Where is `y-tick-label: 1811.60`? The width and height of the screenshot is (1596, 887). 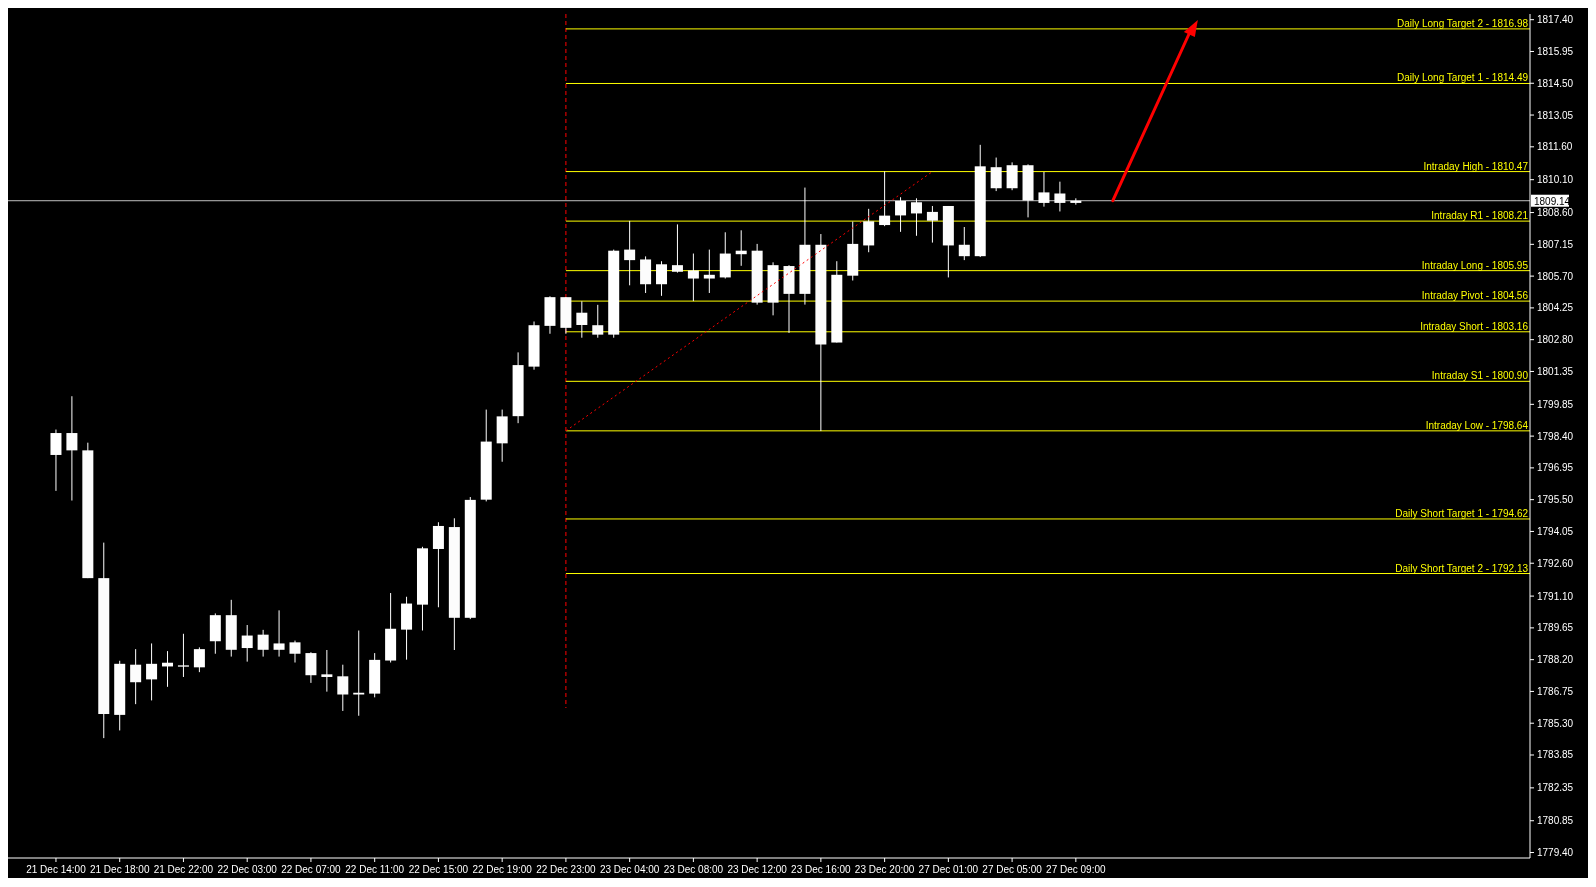 y-tick-label: 1811.60 is located at coordinates (1555, 147).